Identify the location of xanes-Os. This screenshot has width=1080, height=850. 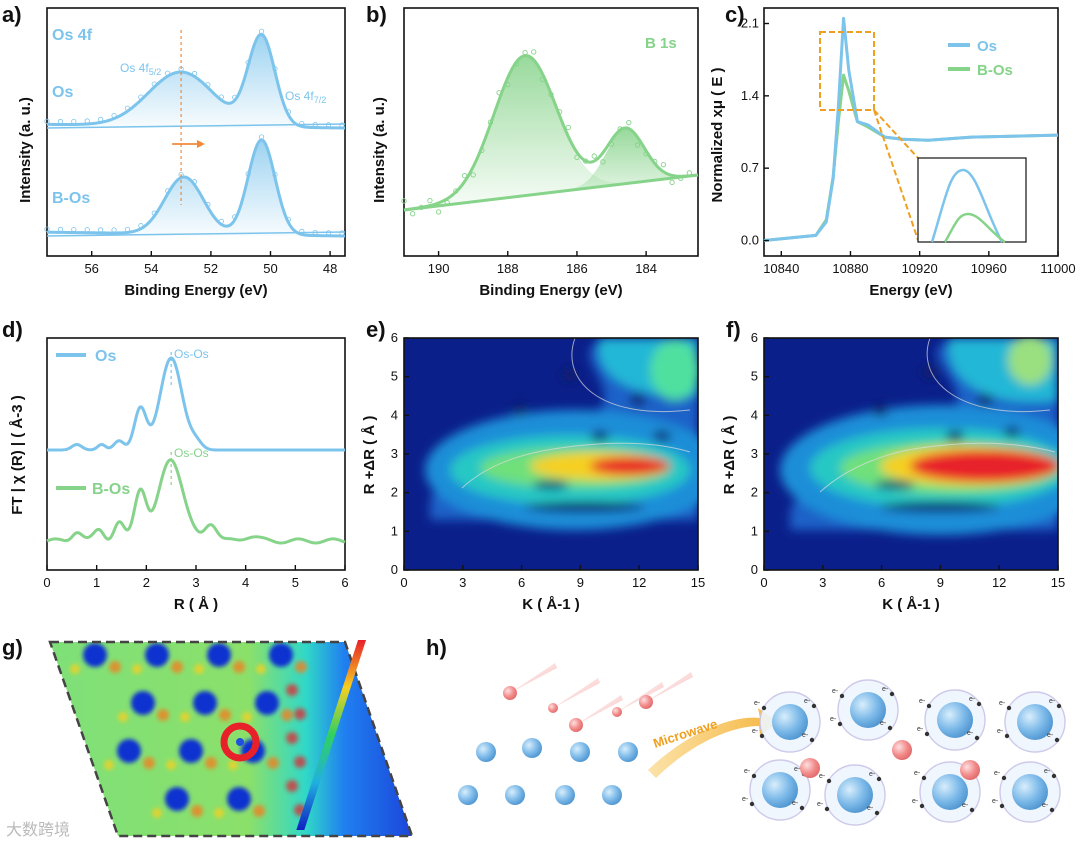
(911, 129).